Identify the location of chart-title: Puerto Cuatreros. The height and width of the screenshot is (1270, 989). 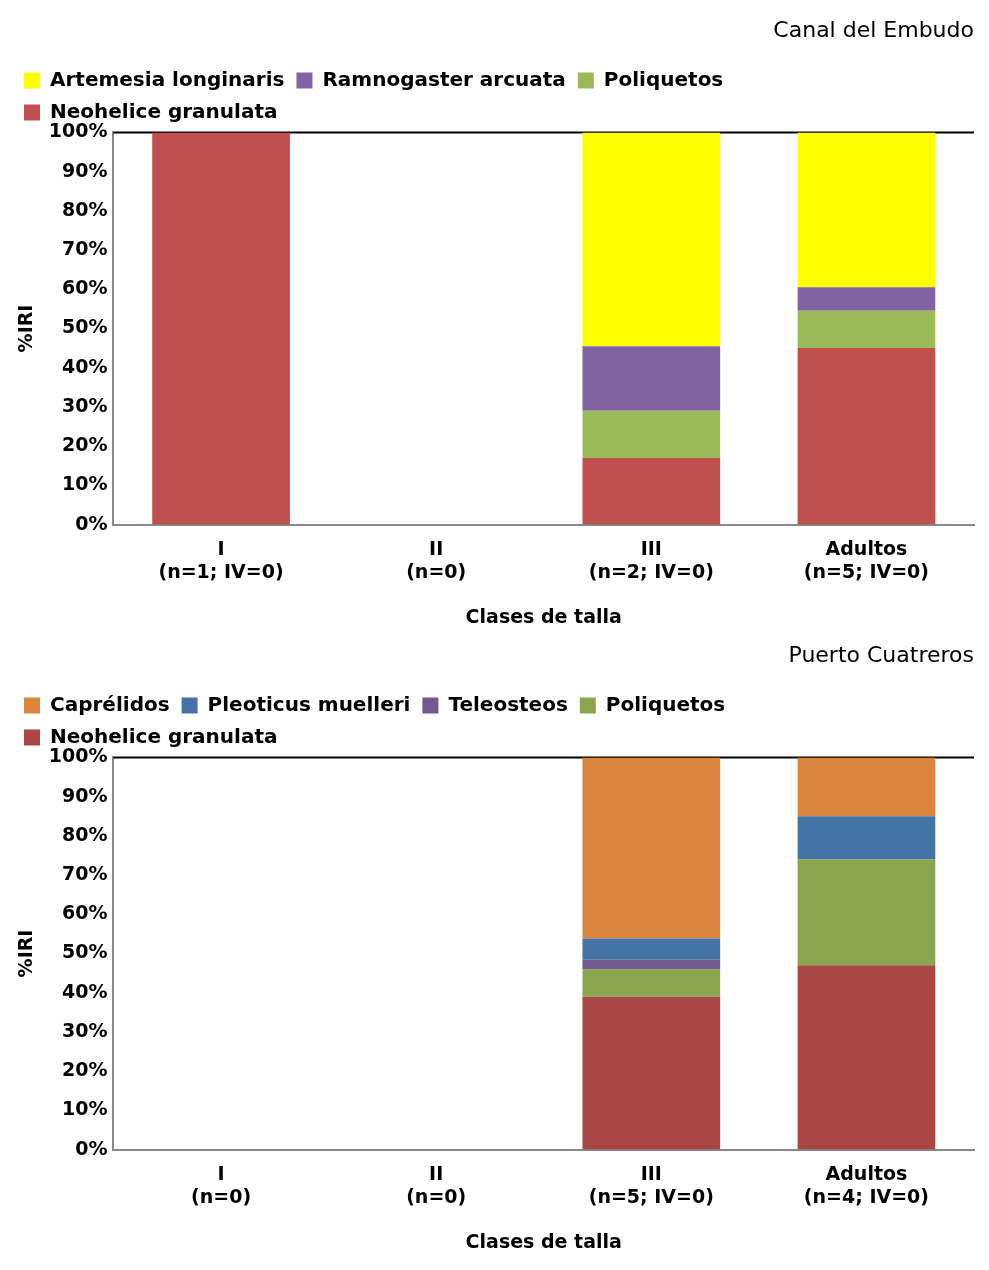
(881, 654).